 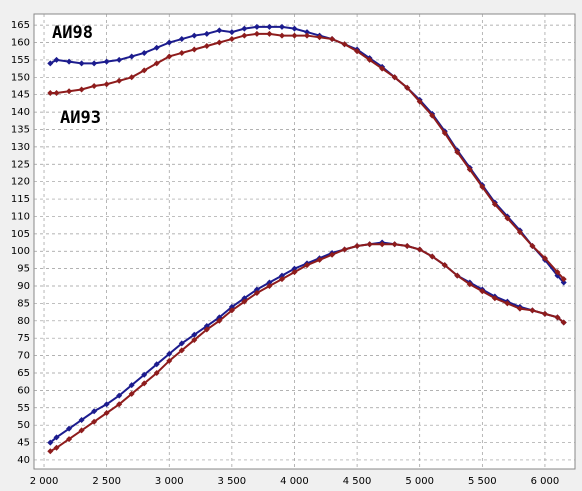 What do you see at coordinates (169, 481) in the screenshot?
I see `x-tick-label: 3 000` at bounding box center [169, 481].